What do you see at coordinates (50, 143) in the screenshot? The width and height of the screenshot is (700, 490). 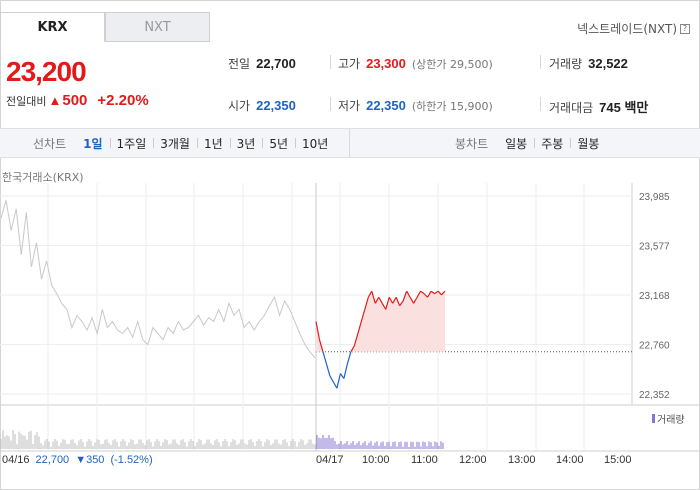 I see `line-chart-label: 선차트` at bounding box center [50, 143].